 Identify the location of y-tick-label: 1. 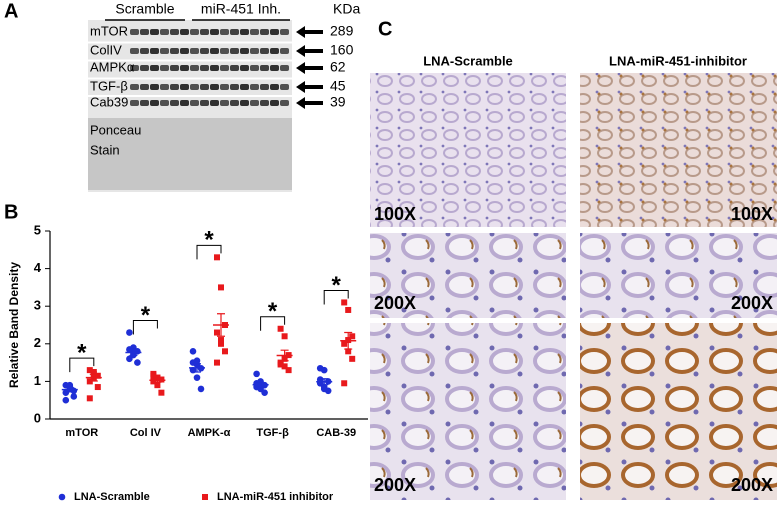
(37, 380).